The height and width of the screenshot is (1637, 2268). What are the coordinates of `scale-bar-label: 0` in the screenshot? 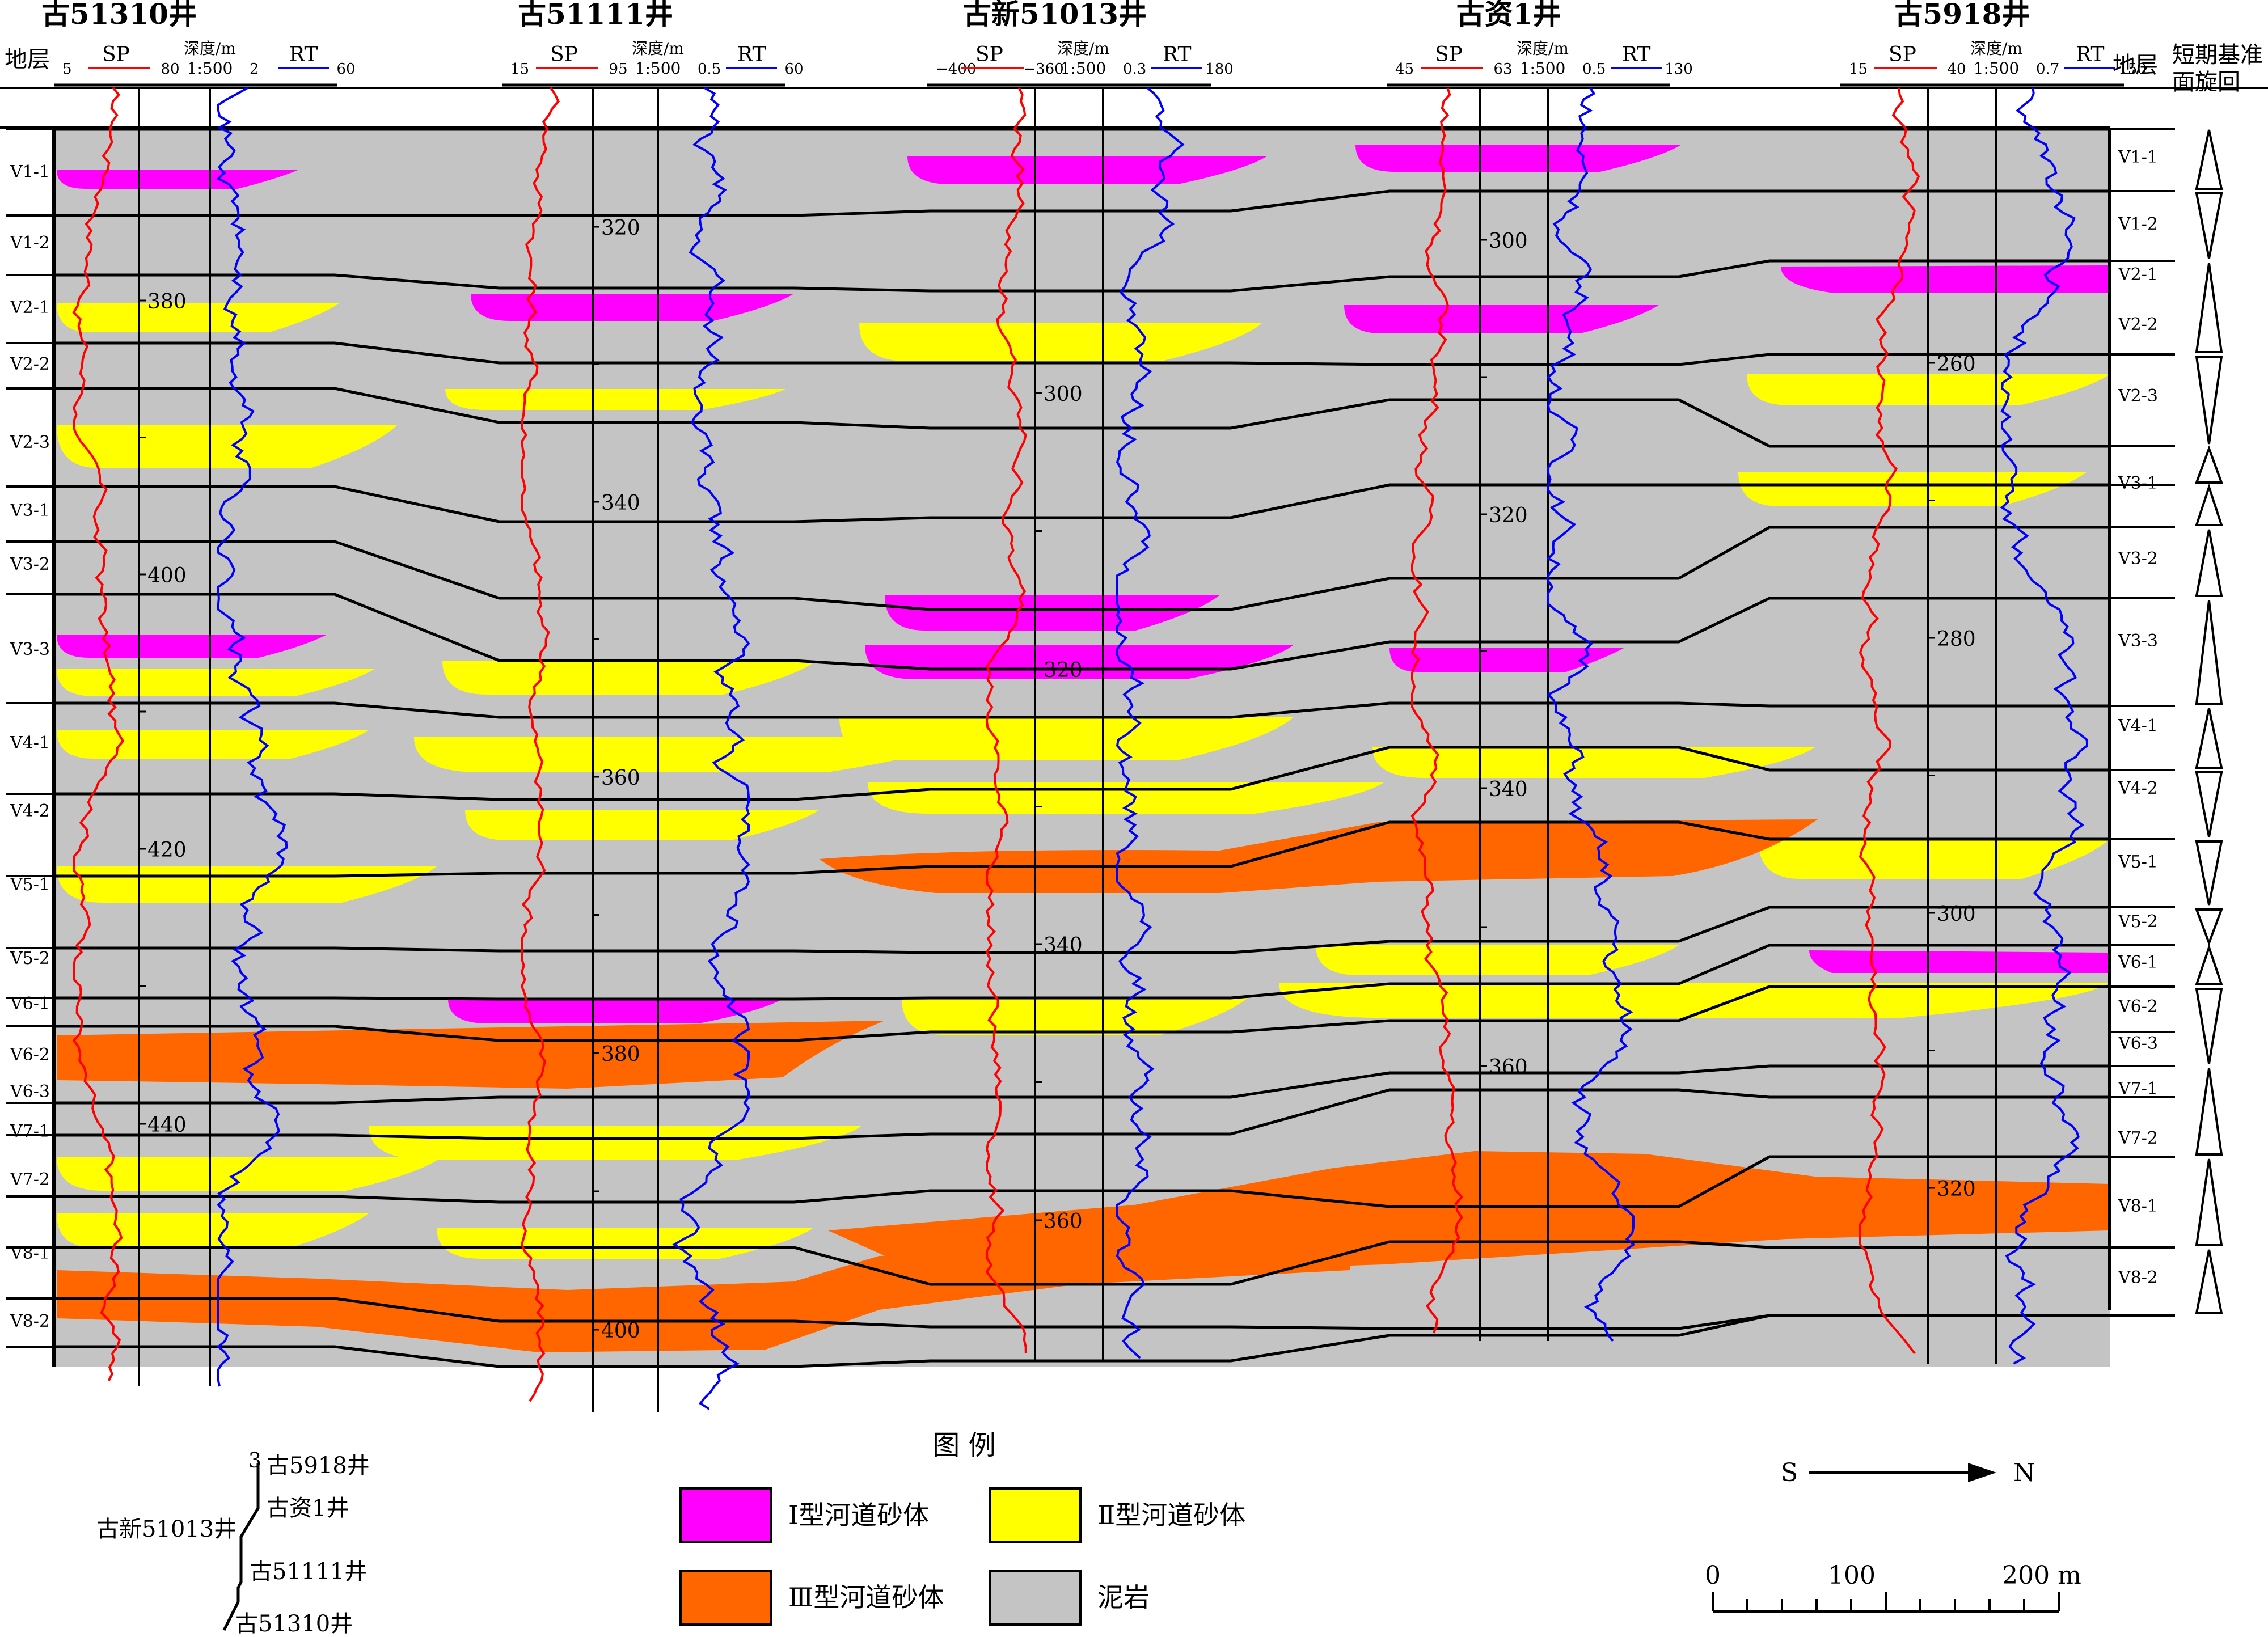 It's located at (1713, 1575).